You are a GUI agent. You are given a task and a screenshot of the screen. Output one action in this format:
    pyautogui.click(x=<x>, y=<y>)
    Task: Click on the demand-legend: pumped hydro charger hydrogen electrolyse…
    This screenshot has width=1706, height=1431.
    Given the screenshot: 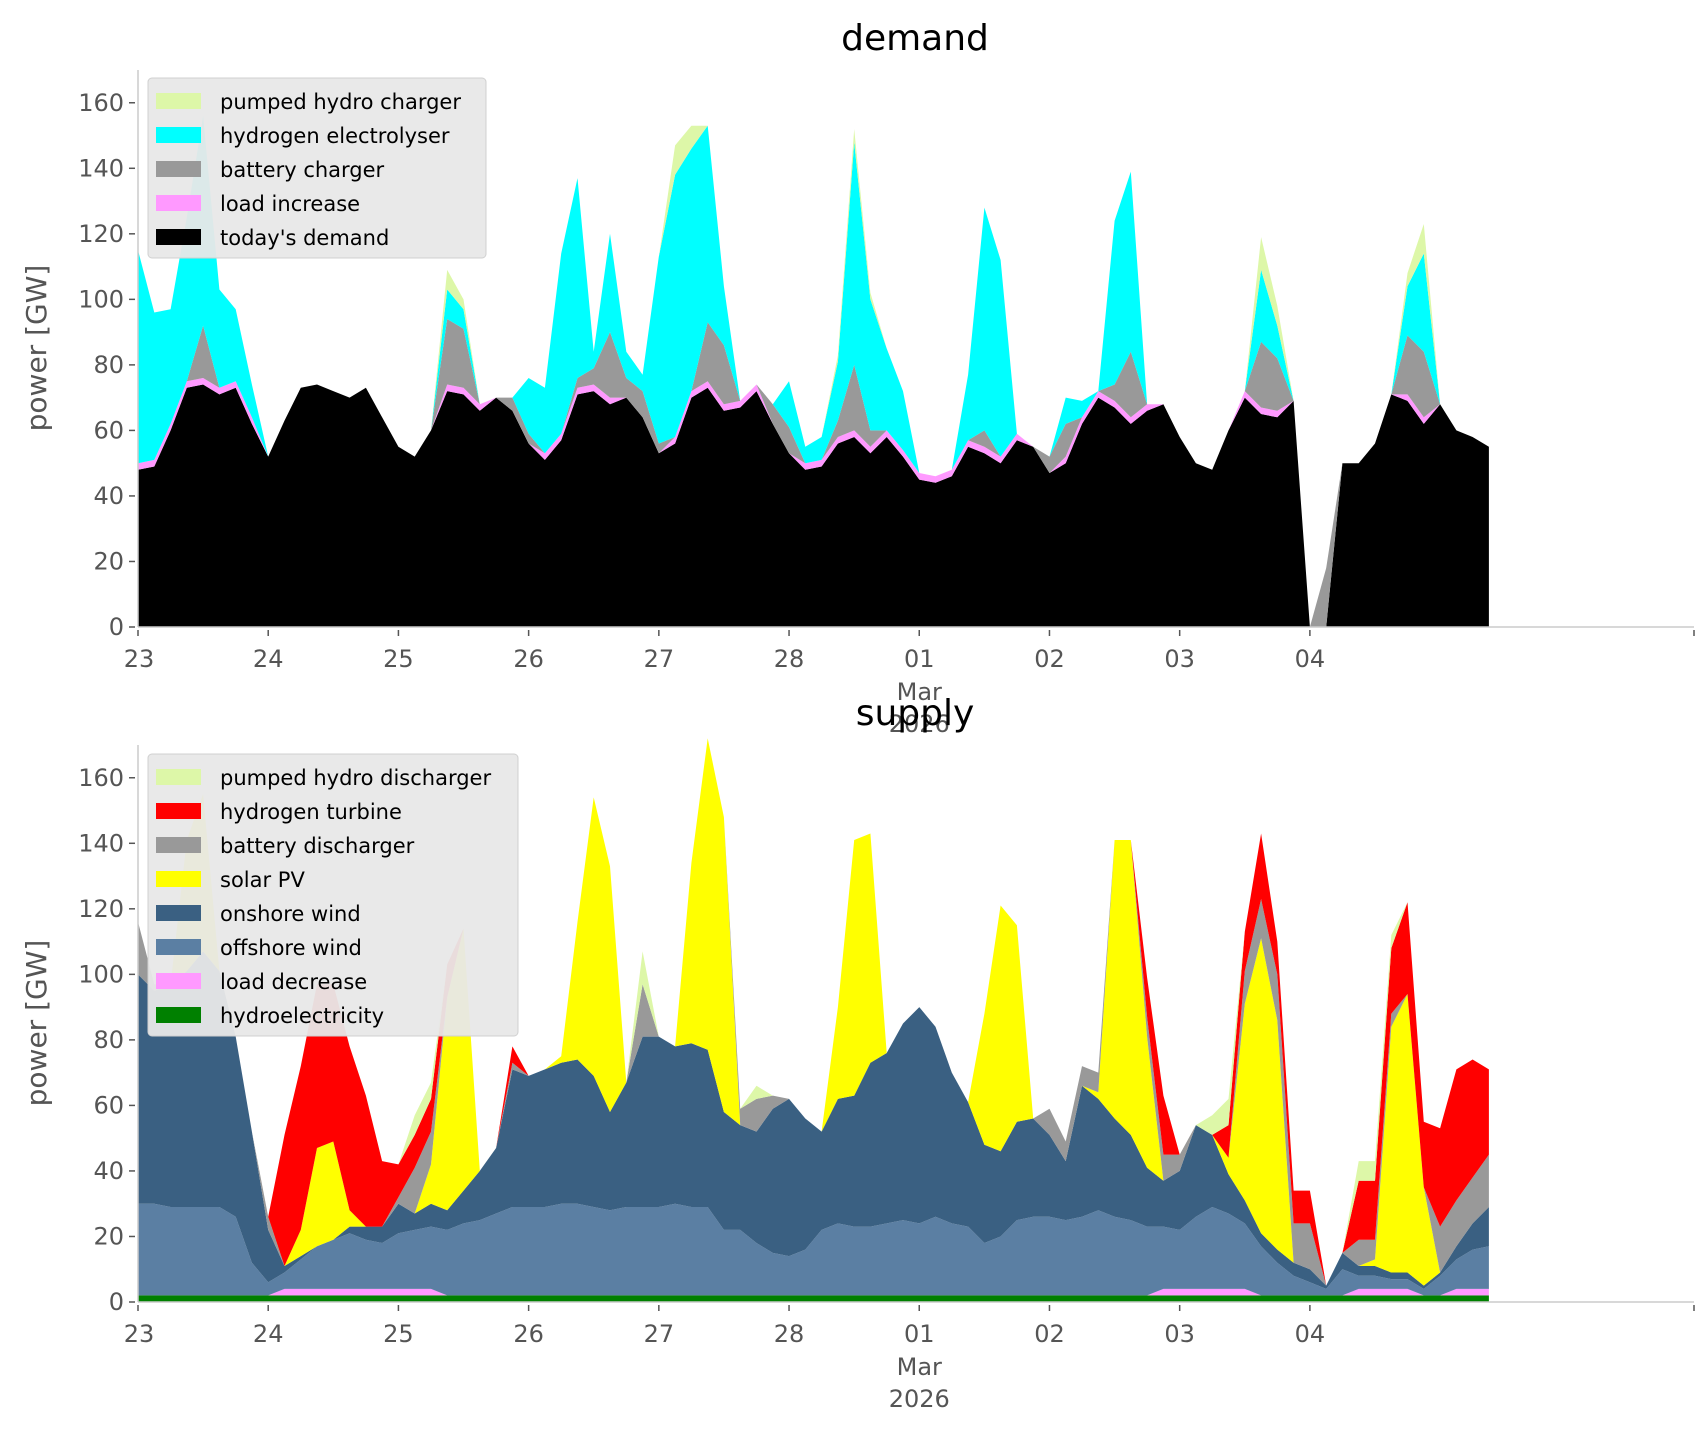 What is the action you would take?
    pyautogui.click(x=317, y=168)
    